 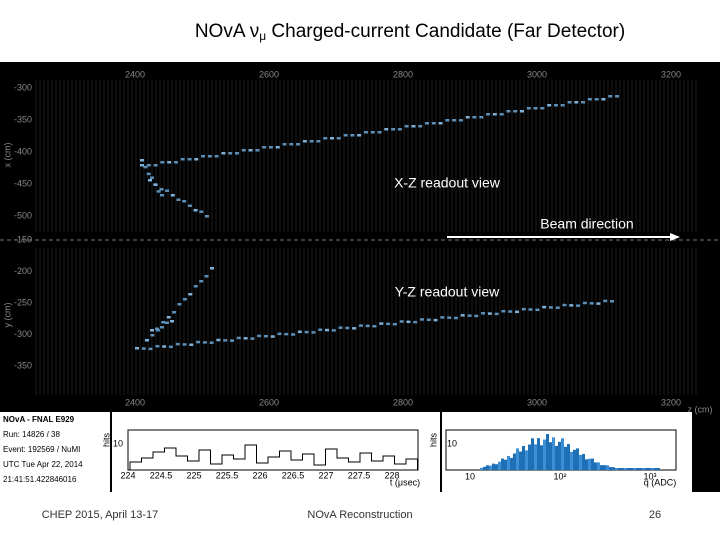 What do you see at coordinates (293, 475) in the screenshot?
I see `tick-label: 226.5` at bounding box center [293, 475].